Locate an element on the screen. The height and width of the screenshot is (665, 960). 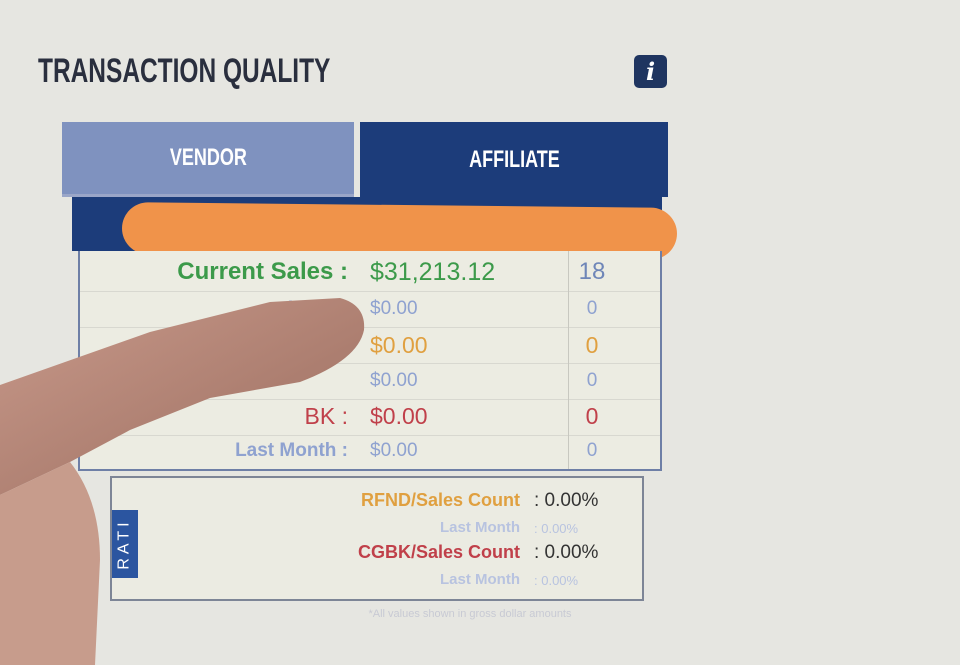
row-label: BK : is located at coordinates (326, 416).